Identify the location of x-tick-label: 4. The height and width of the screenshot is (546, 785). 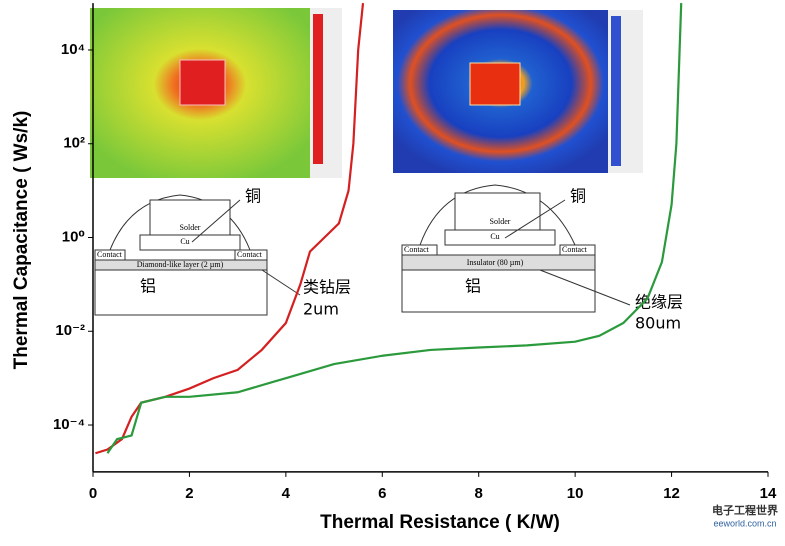
(286, 493).